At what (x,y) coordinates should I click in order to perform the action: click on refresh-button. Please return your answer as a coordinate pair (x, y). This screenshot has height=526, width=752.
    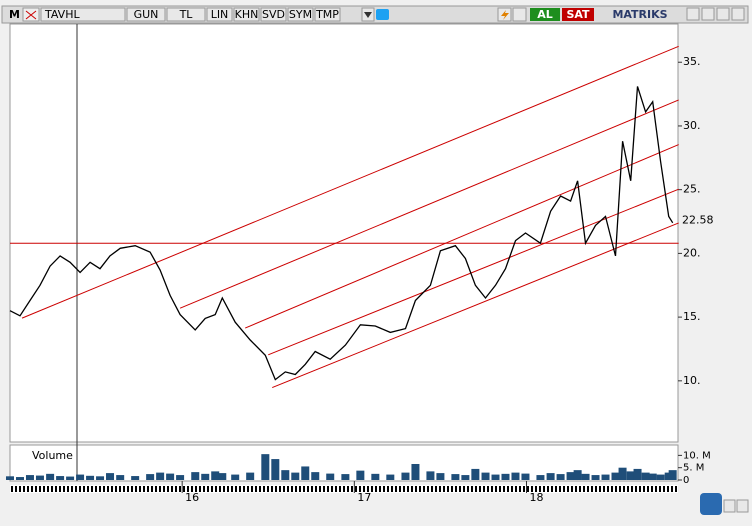
    Looking at the image, I should click on (519, 14).